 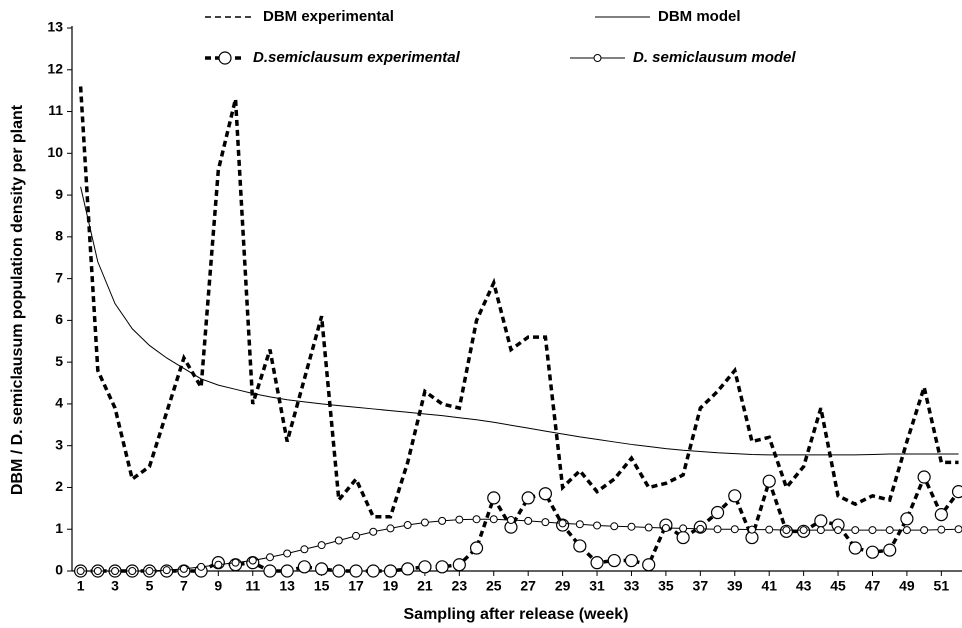 I want to click on x-tick-label: 43, so click(x=804, y=586).